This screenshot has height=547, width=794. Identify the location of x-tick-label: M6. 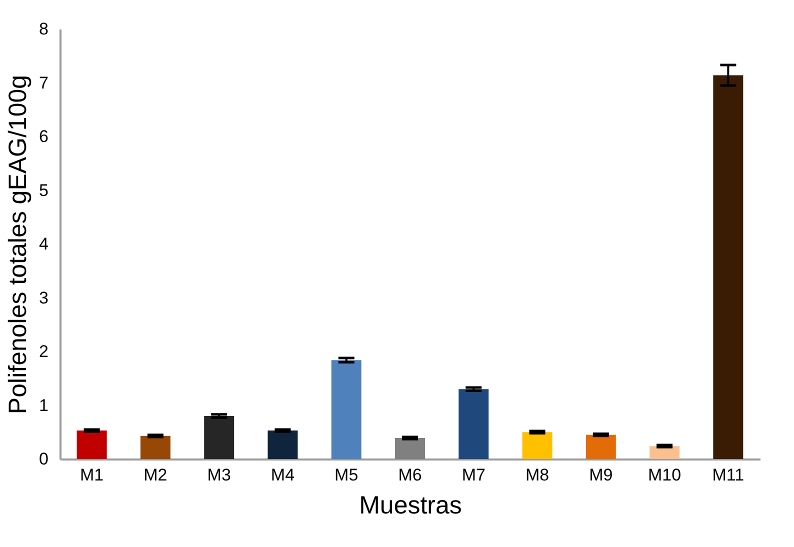
(410, 475).